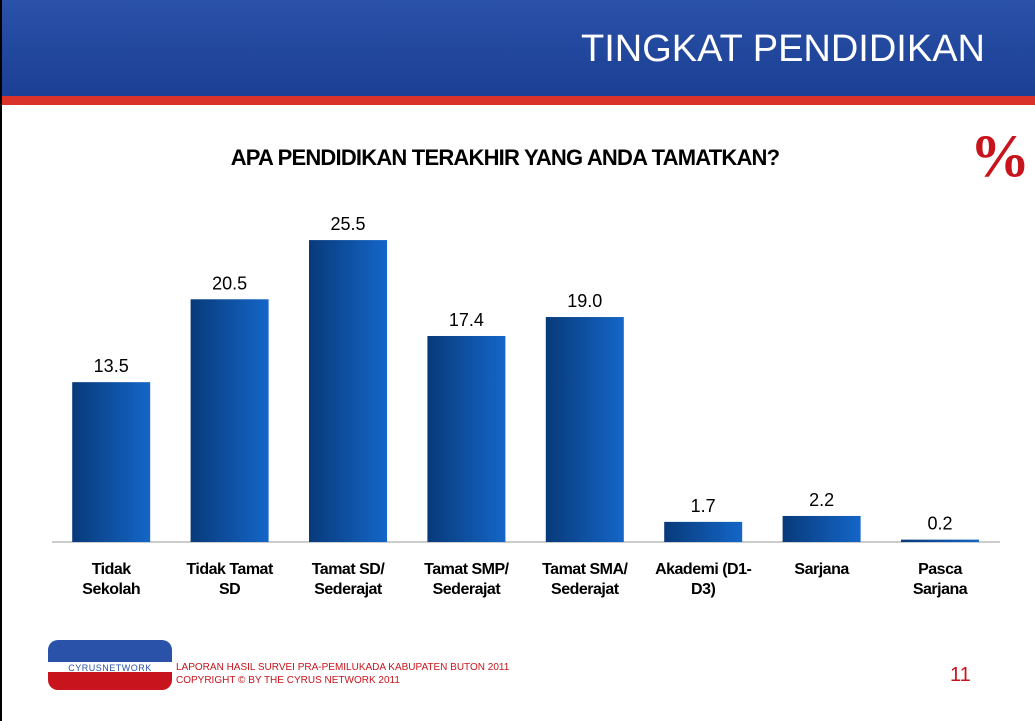  Describe the element at coordinates (585, 579) in the screenshot. I see `category-label: Tamat SMA/ Sederajat` at that location.